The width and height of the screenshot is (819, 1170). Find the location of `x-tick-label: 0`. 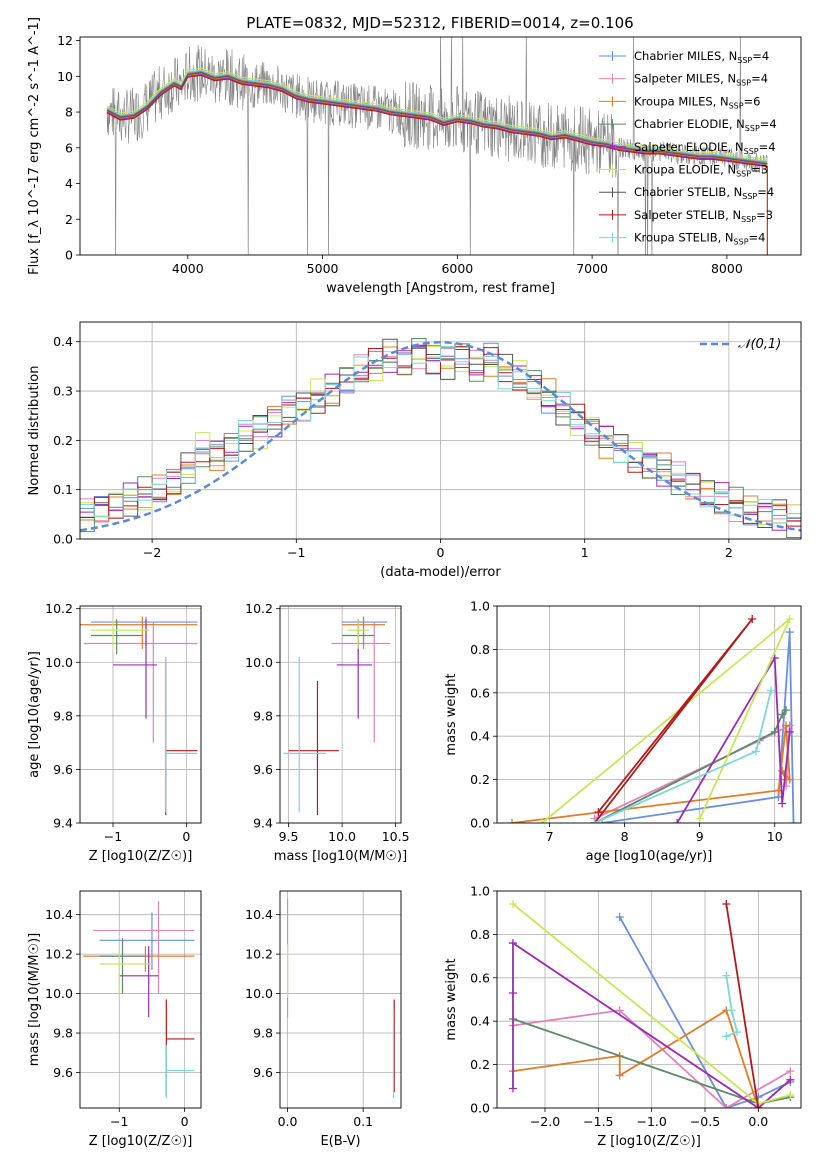

x-tick-label: 0 is located at coordinates (441, 552).